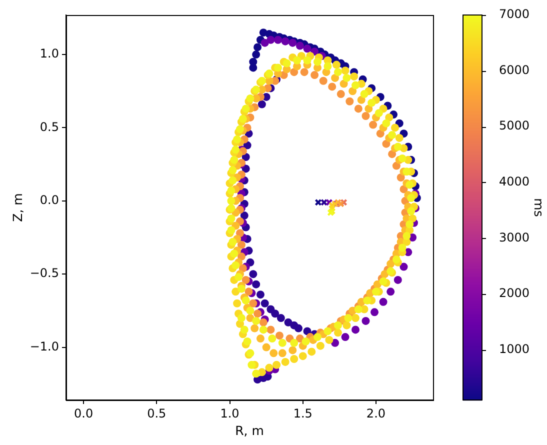  I want to click on y-tick-label: −1.0, so click(44, 346).